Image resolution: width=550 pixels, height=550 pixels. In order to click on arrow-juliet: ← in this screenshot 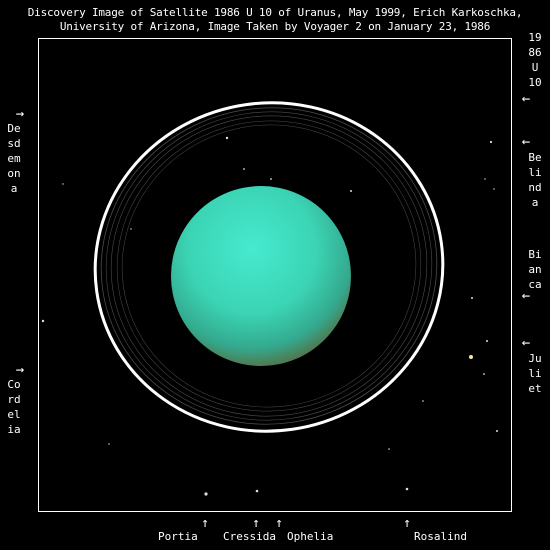, I will do `click(526, 343)`.